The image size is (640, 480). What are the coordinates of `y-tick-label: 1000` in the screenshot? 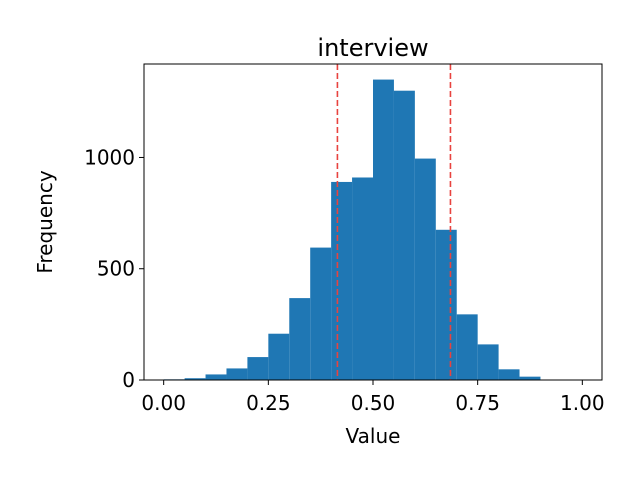 It's located at (109, 157).